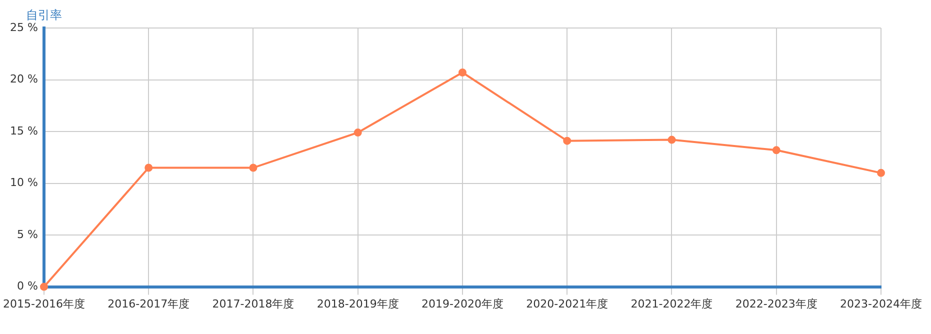 The width and height of the screenshot is (931, 334). Describe the element at coordinates (44, 15) in the screenshot. I see `y-axis-title: 自引率` at that location.